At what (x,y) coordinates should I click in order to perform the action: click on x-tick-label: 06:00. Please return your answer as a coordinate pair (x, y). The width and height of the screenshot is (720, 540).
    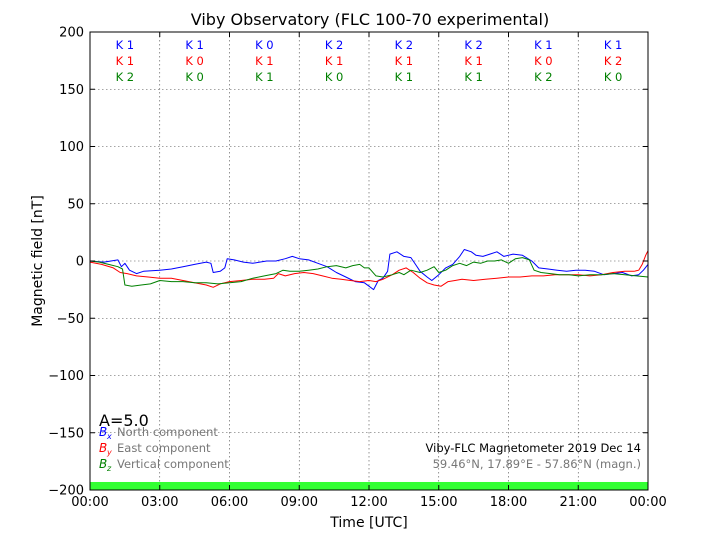
    Looking at the image, I should click on (229, 502).